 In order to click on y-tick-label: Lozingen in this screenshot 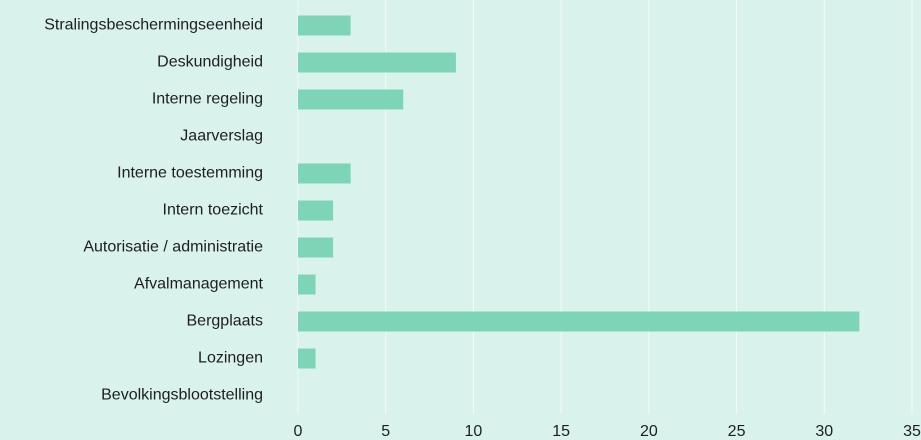, I will do `click(230, 358)`.